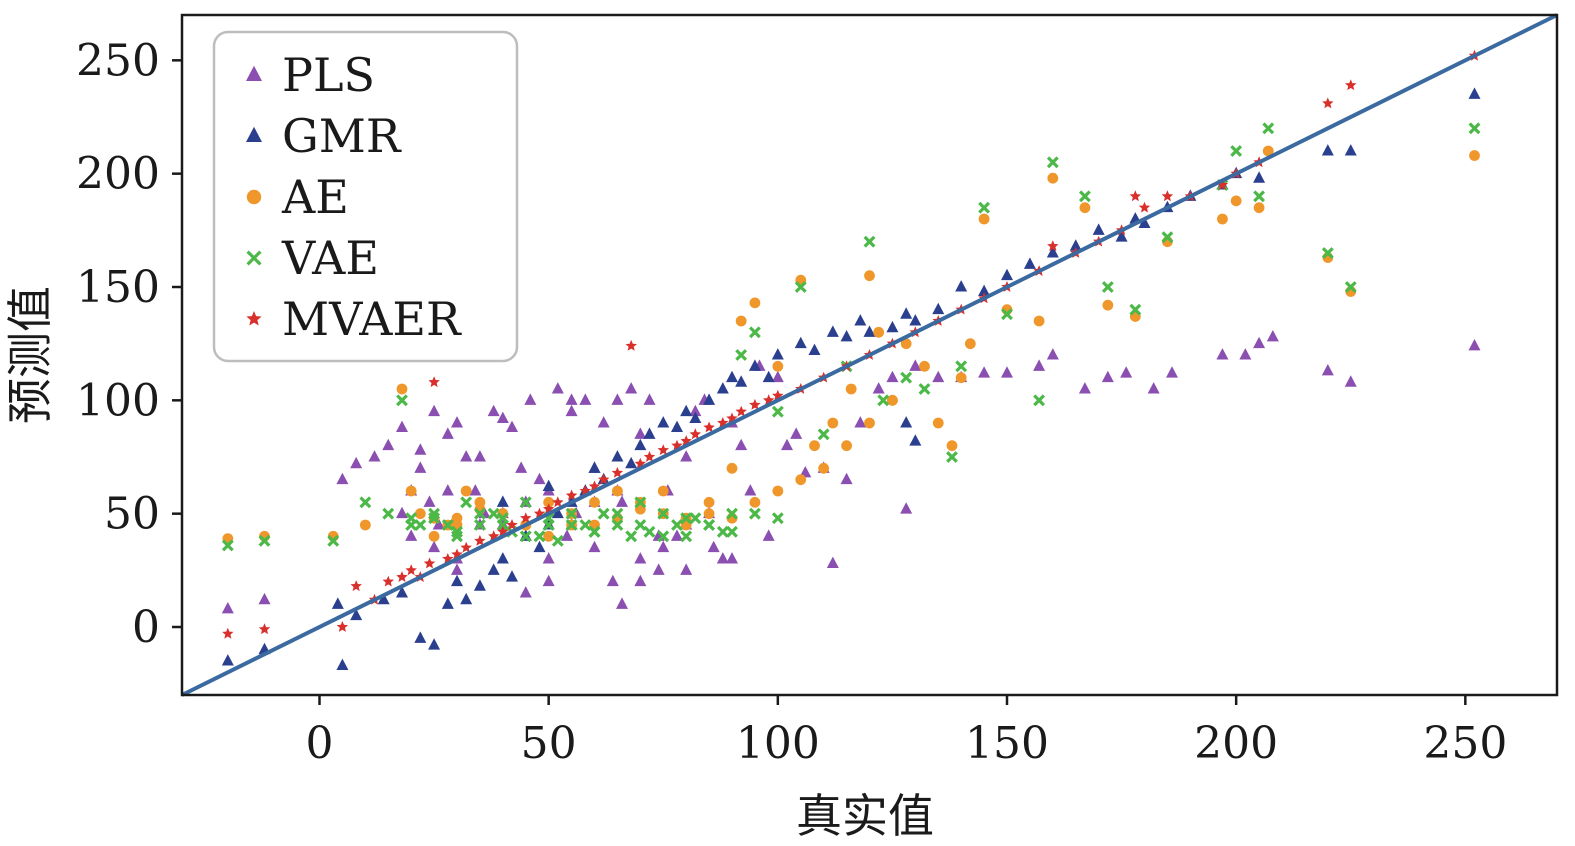  What do you see at coordinates (1007, 743) in the screenshot?
I see `x-tick-label: 150` at bounding box center [1007, 743].